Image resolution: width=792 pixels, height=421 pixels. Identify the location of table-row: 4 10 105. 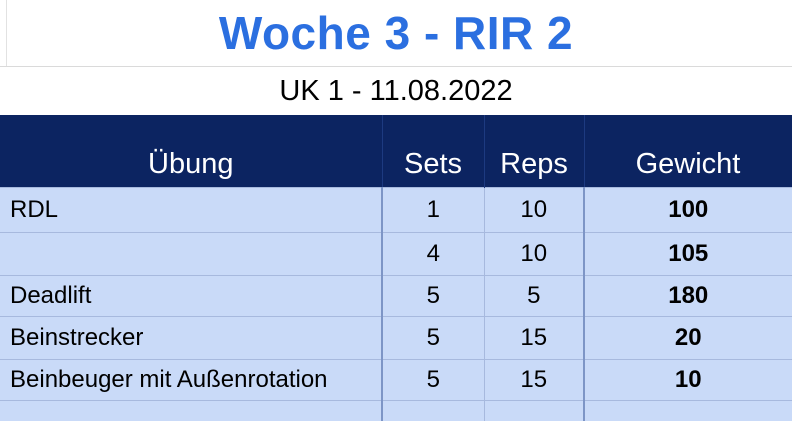
(396, 254).